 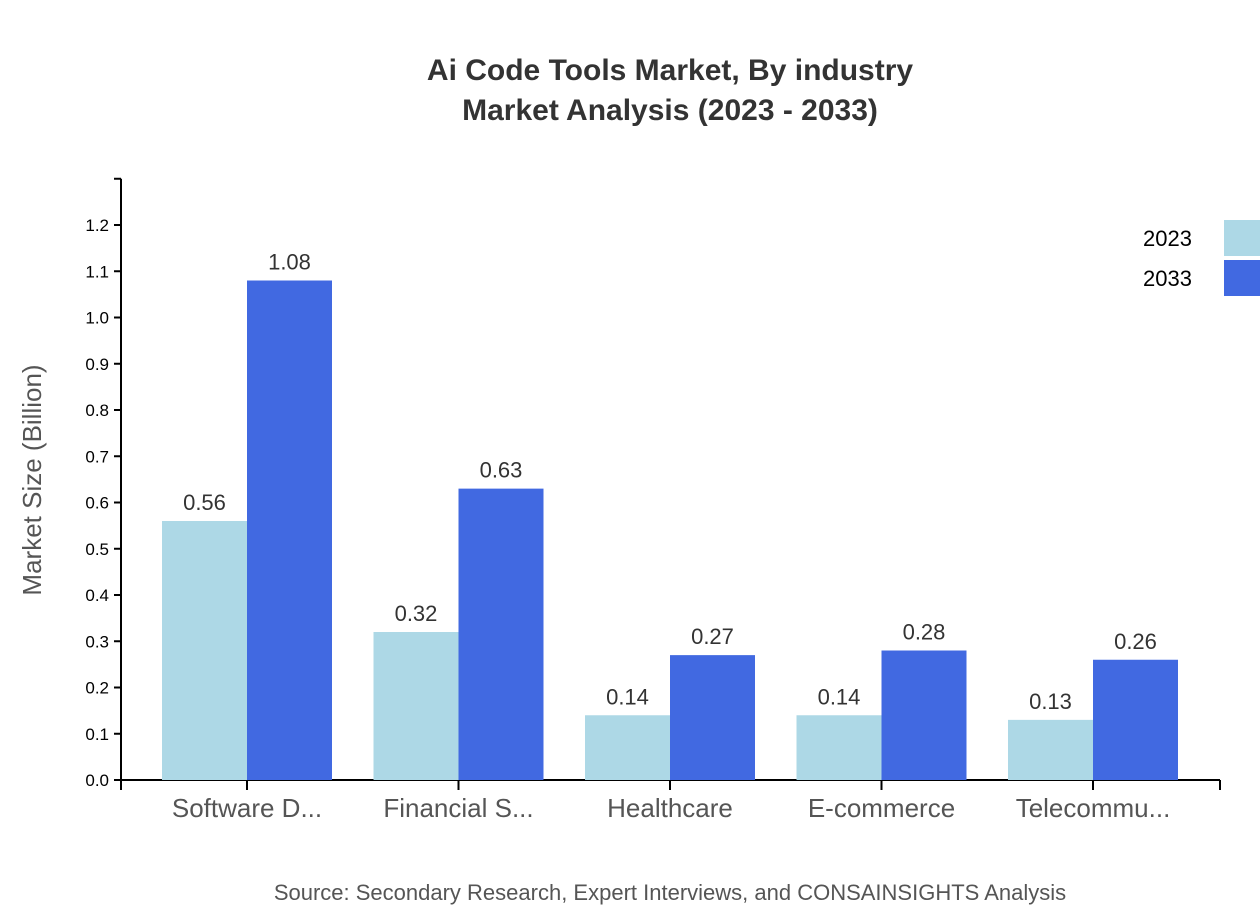 What do you see at coordinates (97, 364) in the screenshot?
I see `y-tick-label: 0.9` at bounding box center [97, 364].